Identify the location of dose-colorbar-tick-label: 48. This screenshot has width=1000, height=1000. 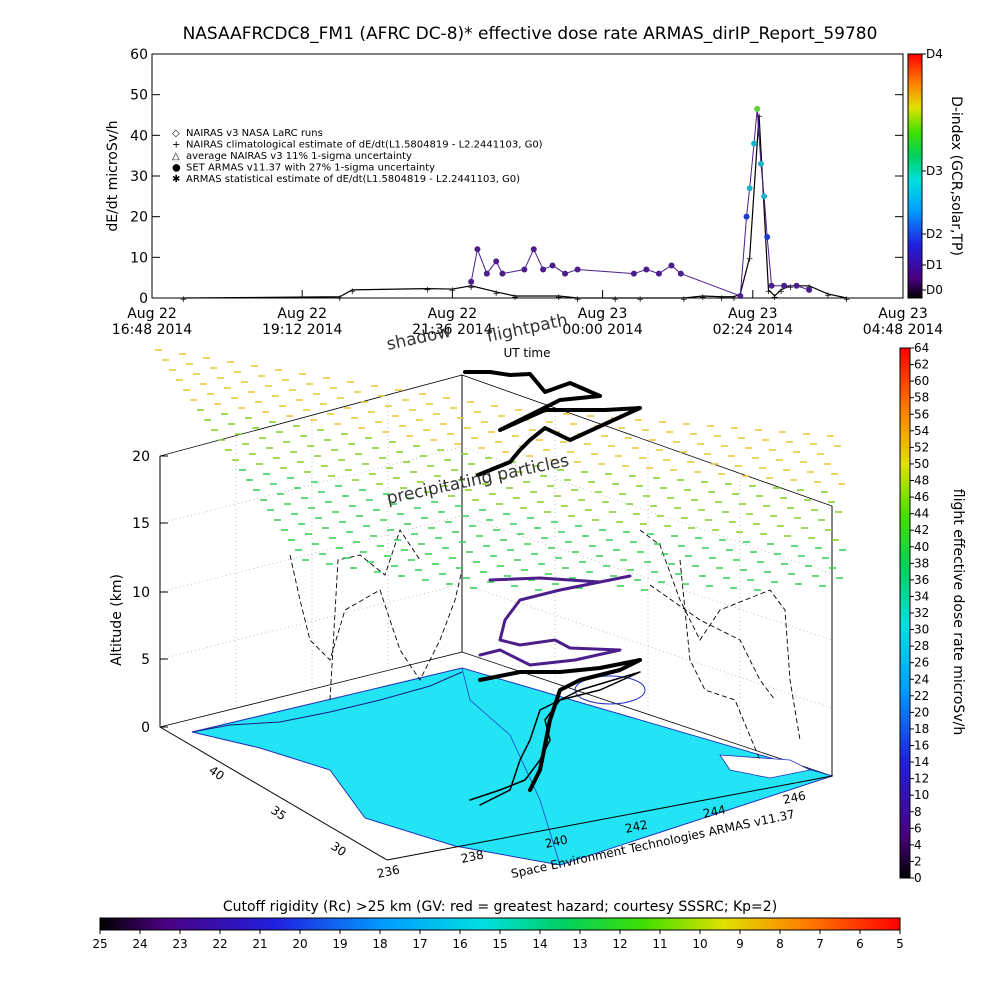
(921, 481).